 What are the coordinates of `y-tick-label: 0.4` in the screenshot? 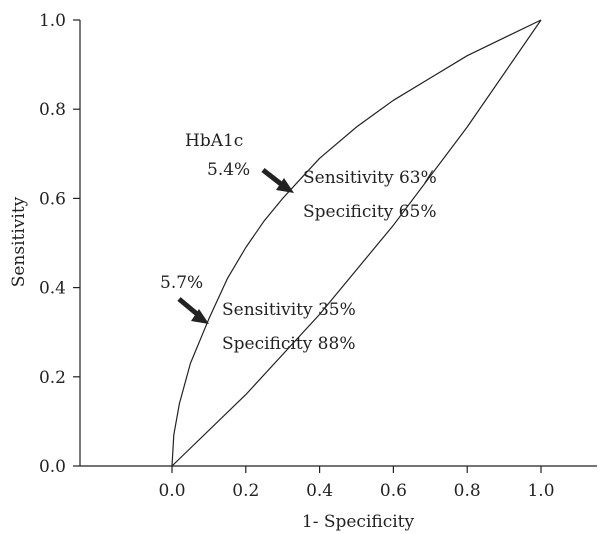 It's located at (52, 289).